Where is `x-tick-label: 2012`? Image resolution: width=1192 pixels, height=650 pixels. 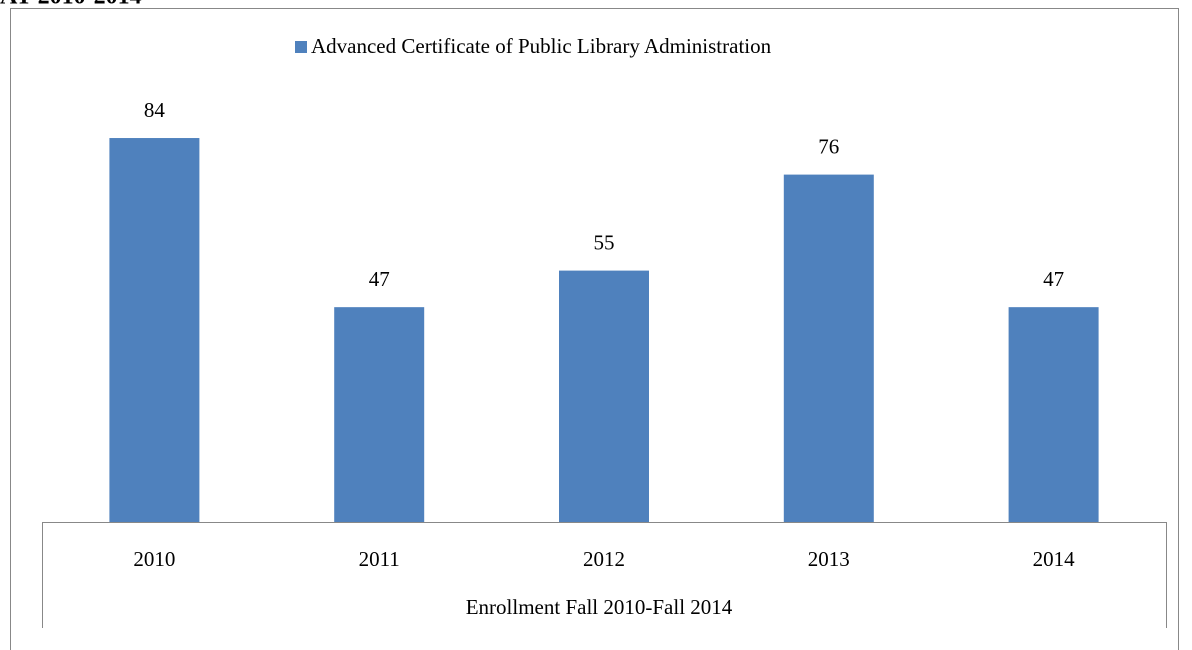 x-tick-label: 2012 is located at coordinates (604, 559).